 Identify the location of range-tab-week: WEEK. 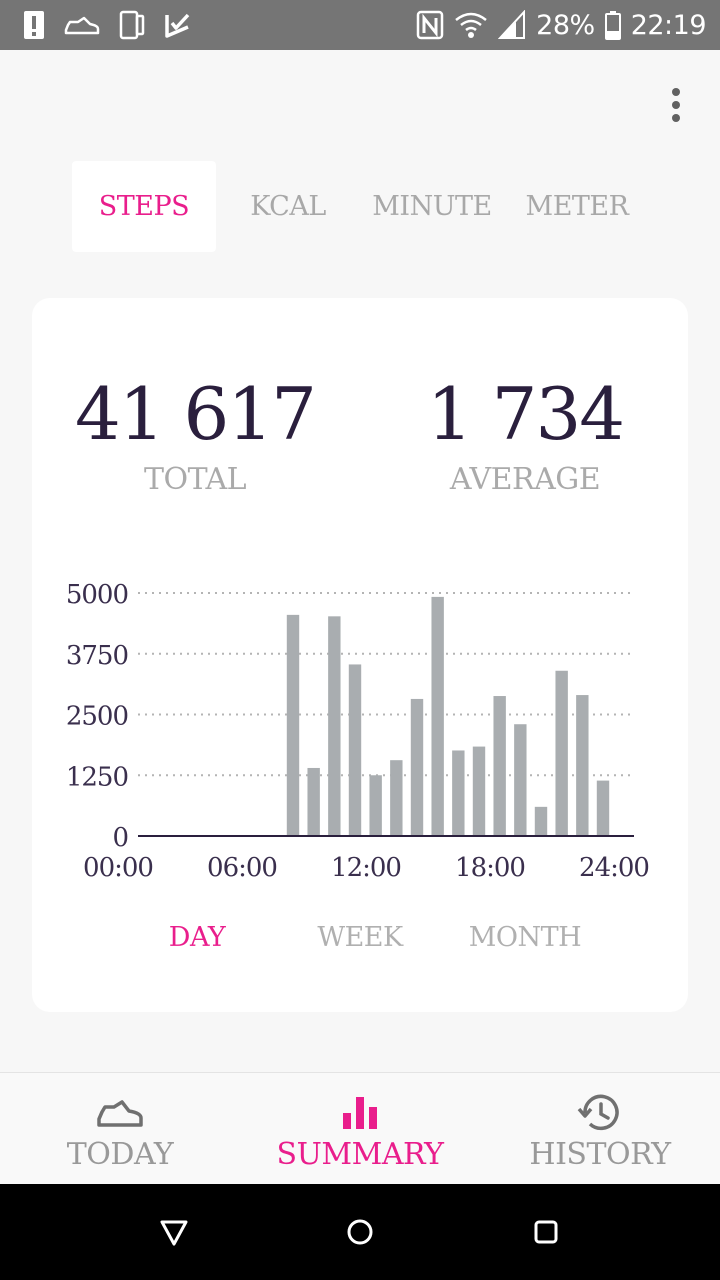
(360, 937).